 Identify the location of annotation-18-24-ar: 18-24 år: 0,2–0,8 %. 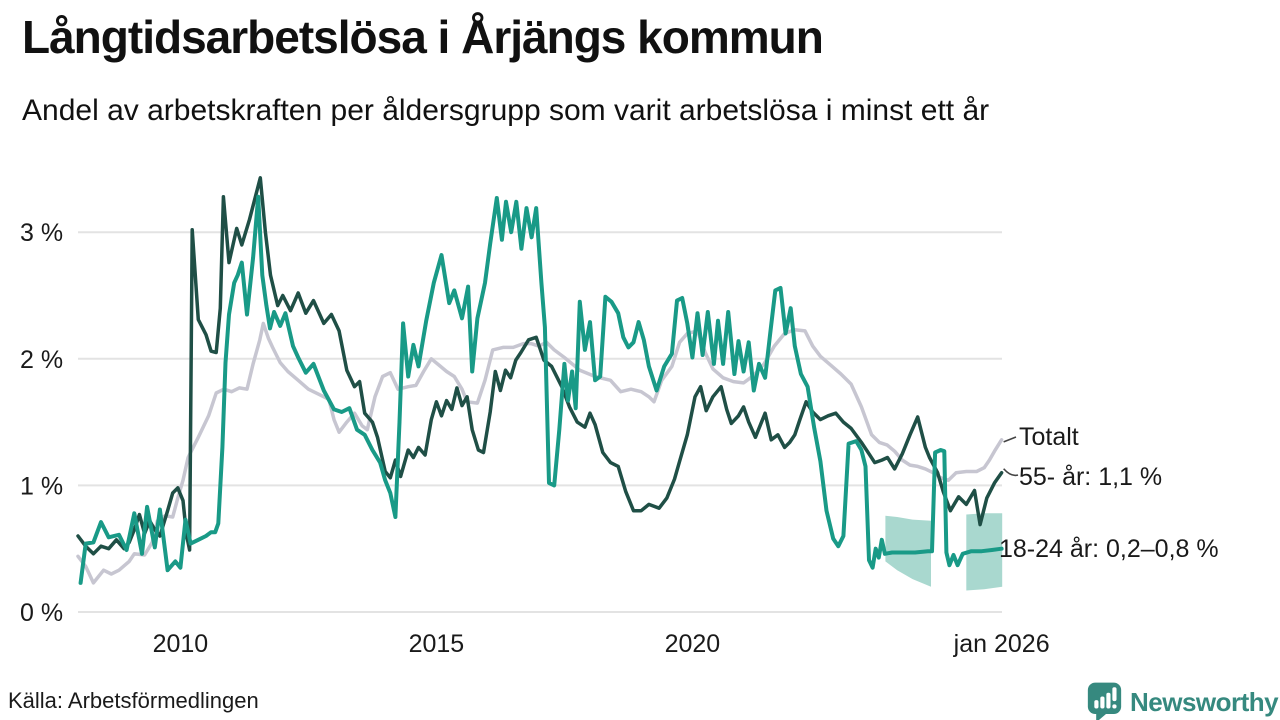
(1109, 549).